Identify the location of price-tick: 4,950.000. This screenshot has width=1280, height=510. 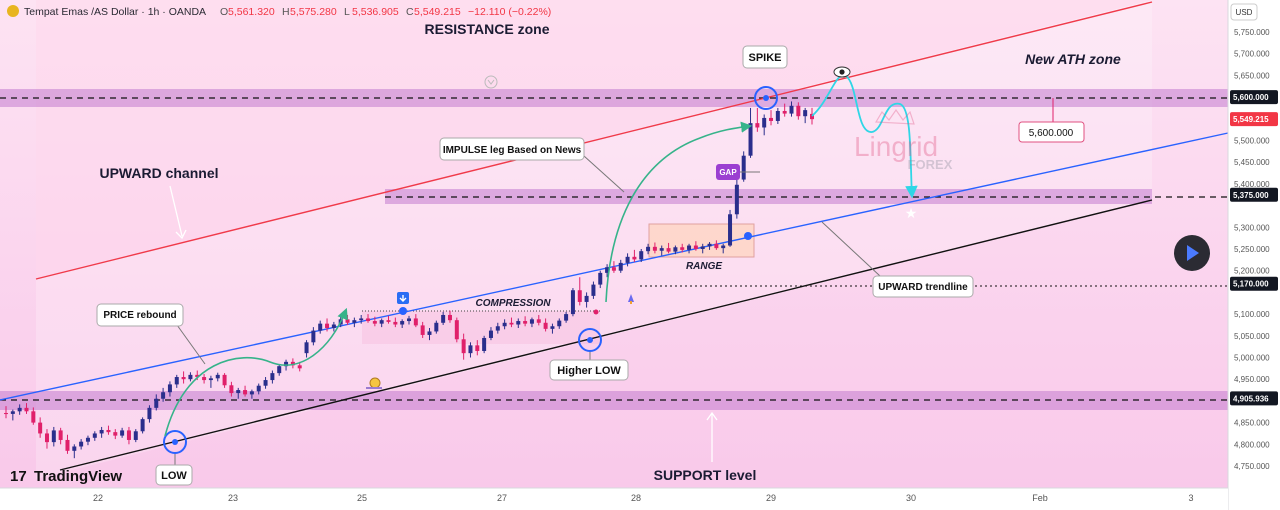
(1252, 379).